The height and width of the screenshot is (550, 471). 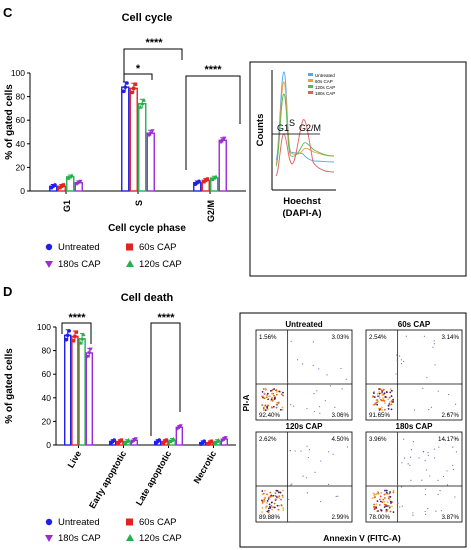 I want to click on sig-stars-g2m: ****, so click(x=213, y=70).